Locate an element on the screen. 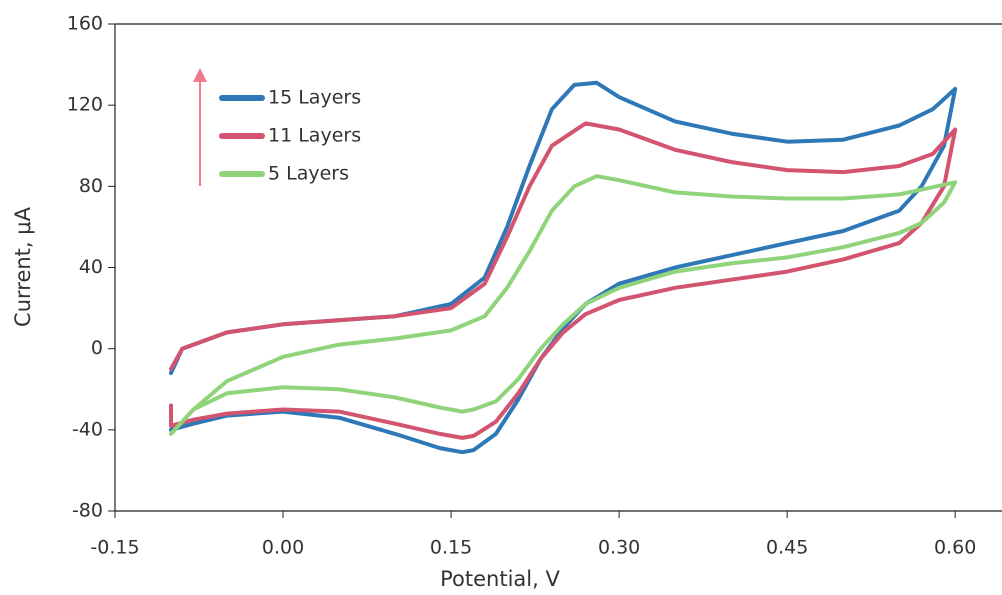  y-tick-label: 120 is located at coordinates (85, 105).